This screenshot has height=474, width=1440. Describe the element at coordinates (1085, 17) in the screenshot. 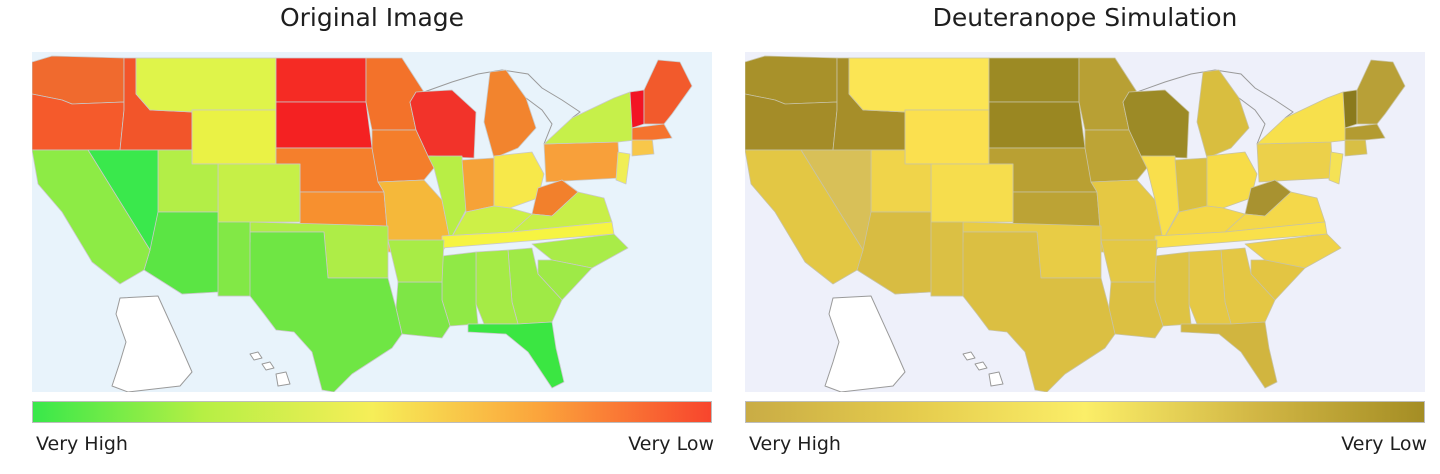

I see `panel-title: Deuteranope Simulation` at that location.